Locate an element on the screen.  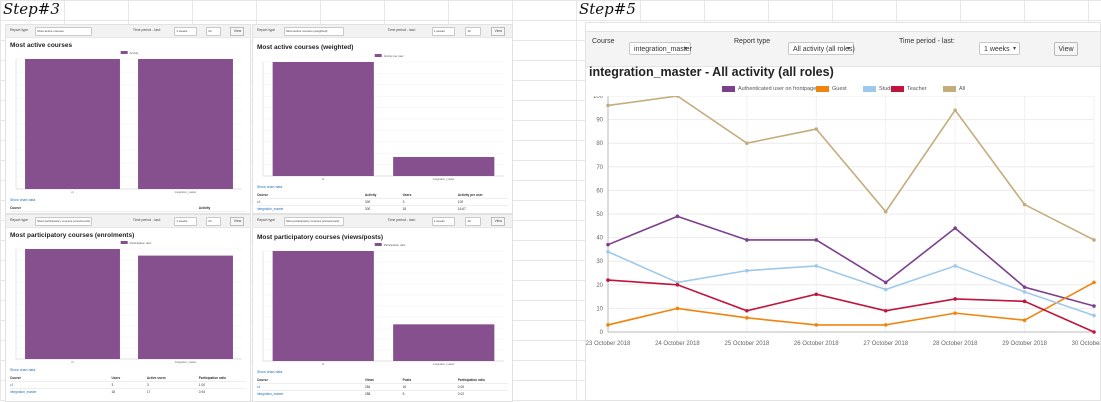
table-cell: 288 is located at coordinates (367, 394).